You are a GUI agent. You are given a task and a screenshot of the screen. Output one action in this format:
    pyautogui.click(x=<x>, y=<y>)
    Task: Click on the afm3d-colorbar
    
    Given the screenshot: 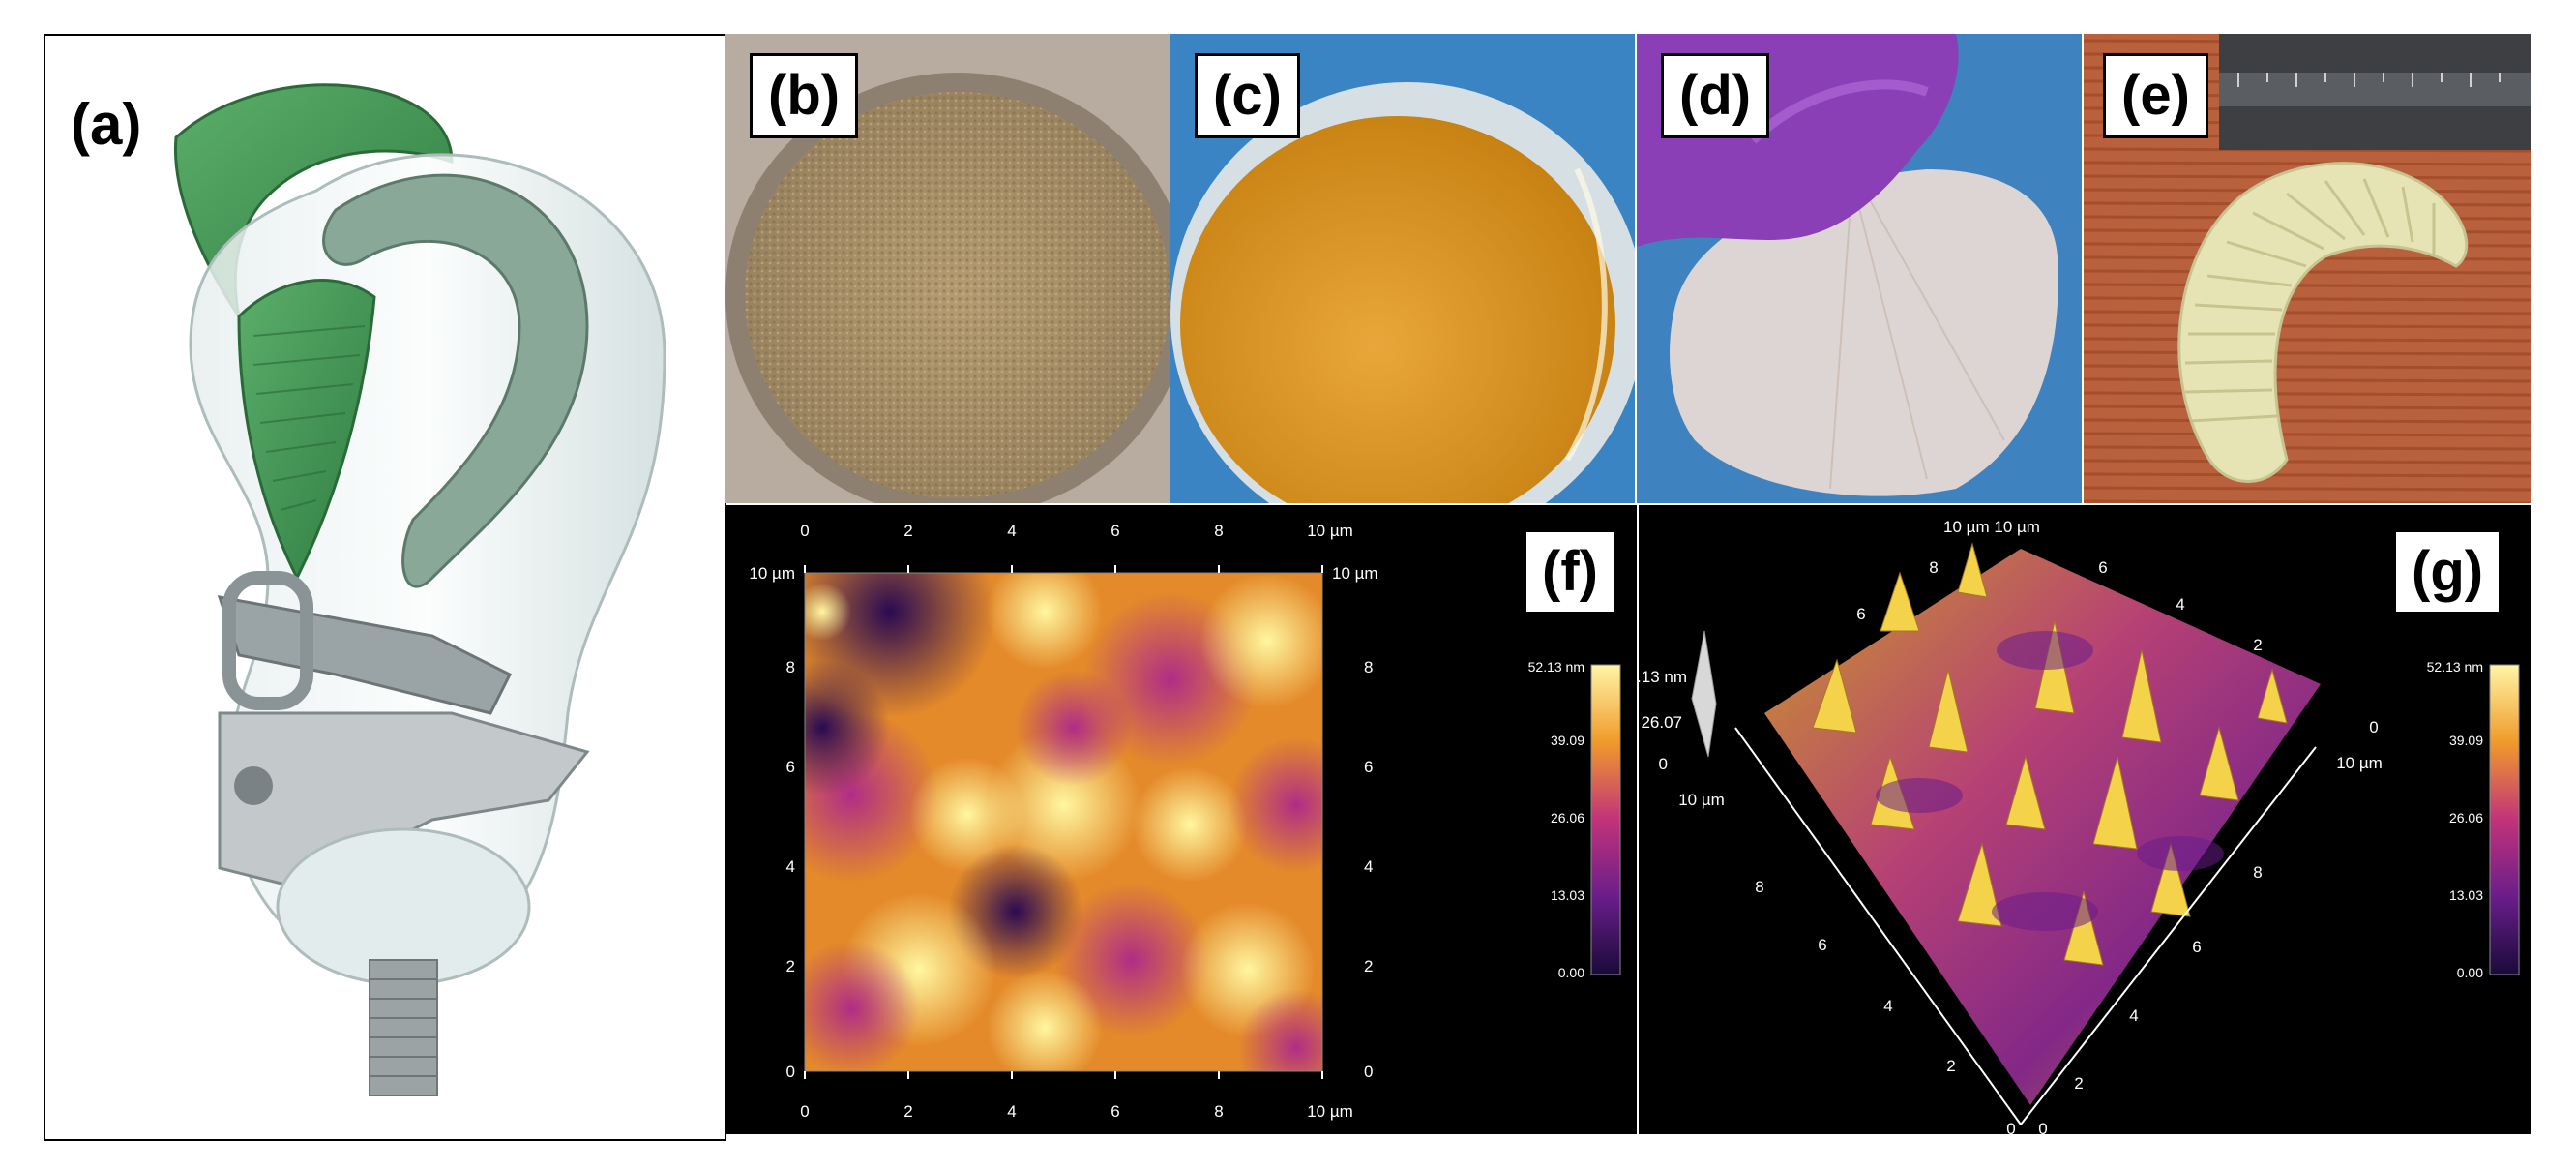 What is the action you would take?
    pyautogui.click(x=2504, y=820)
    